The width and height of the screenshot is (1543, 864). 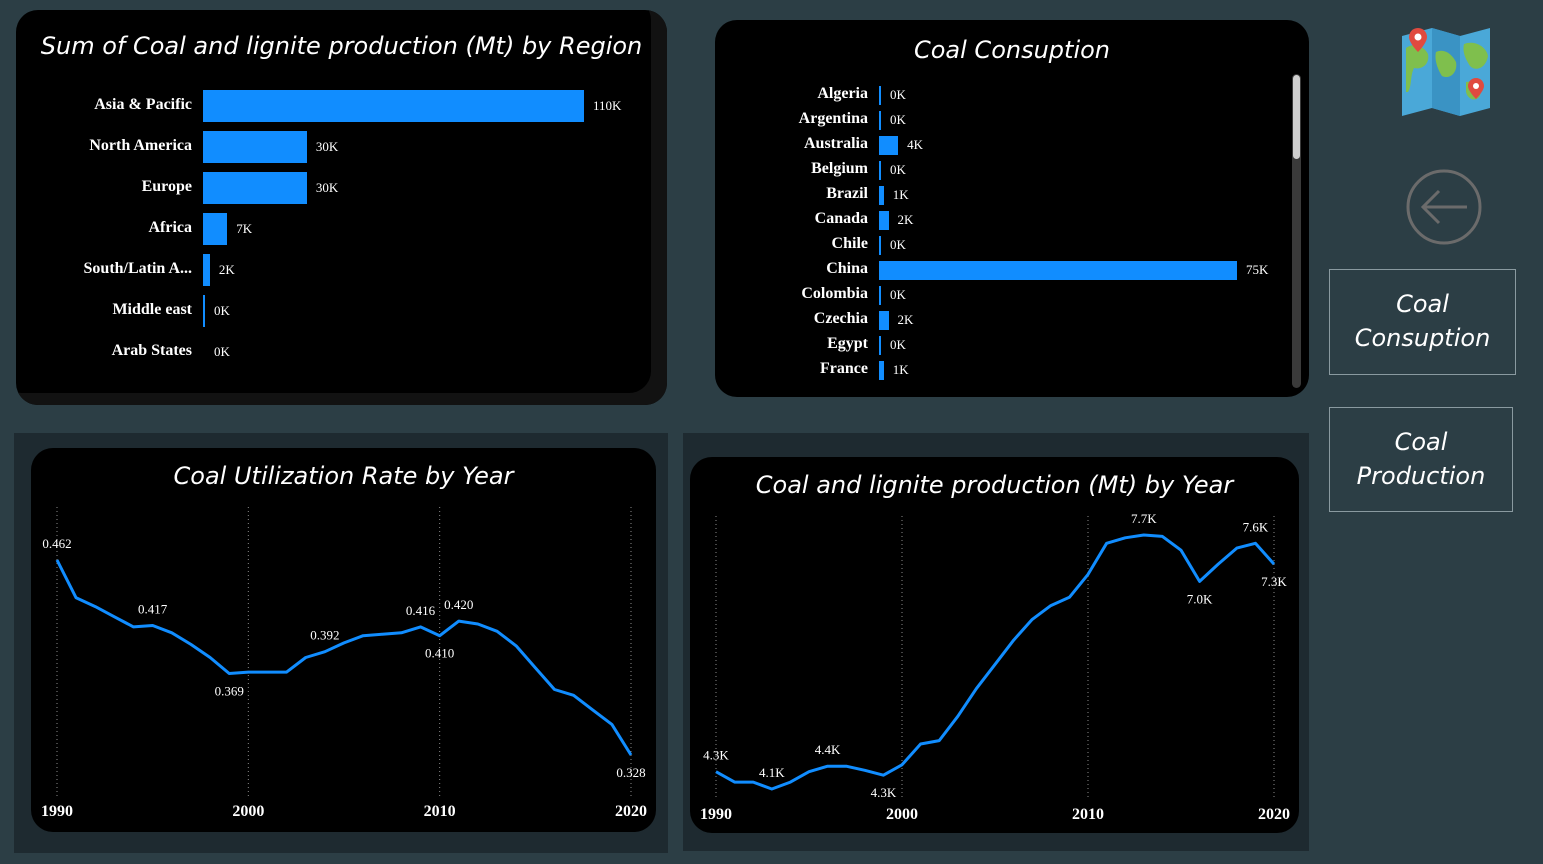 What do you see at coordinates (898, 119) in the screenshot?
I see `value-label-argentina: 0K` at bounding box center [898, 119].